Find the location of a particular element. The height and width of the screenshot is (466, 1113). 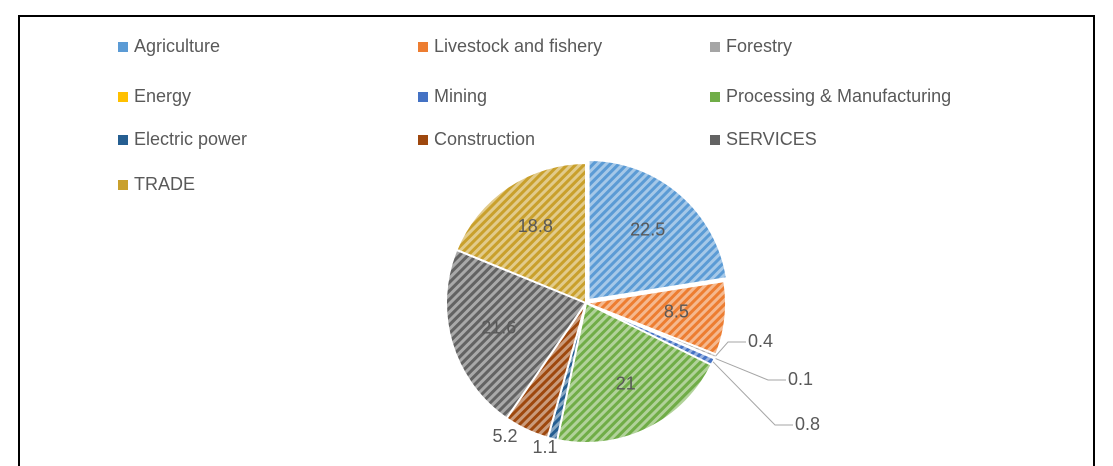

legend-label: Forestry is located at coordinates (759, 46).